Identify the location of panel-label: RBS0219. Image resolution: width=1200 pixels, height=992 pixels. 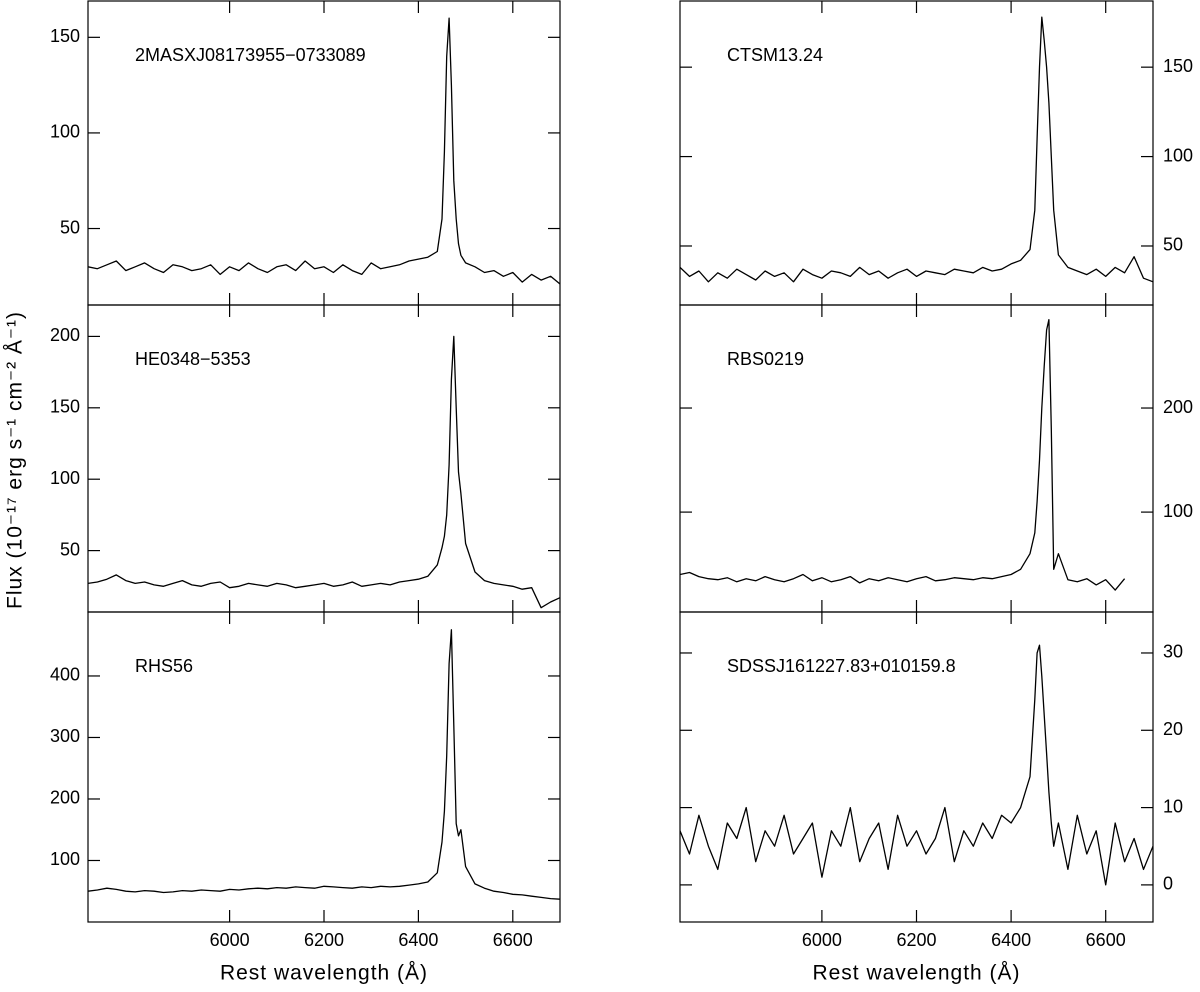
(765, 359).